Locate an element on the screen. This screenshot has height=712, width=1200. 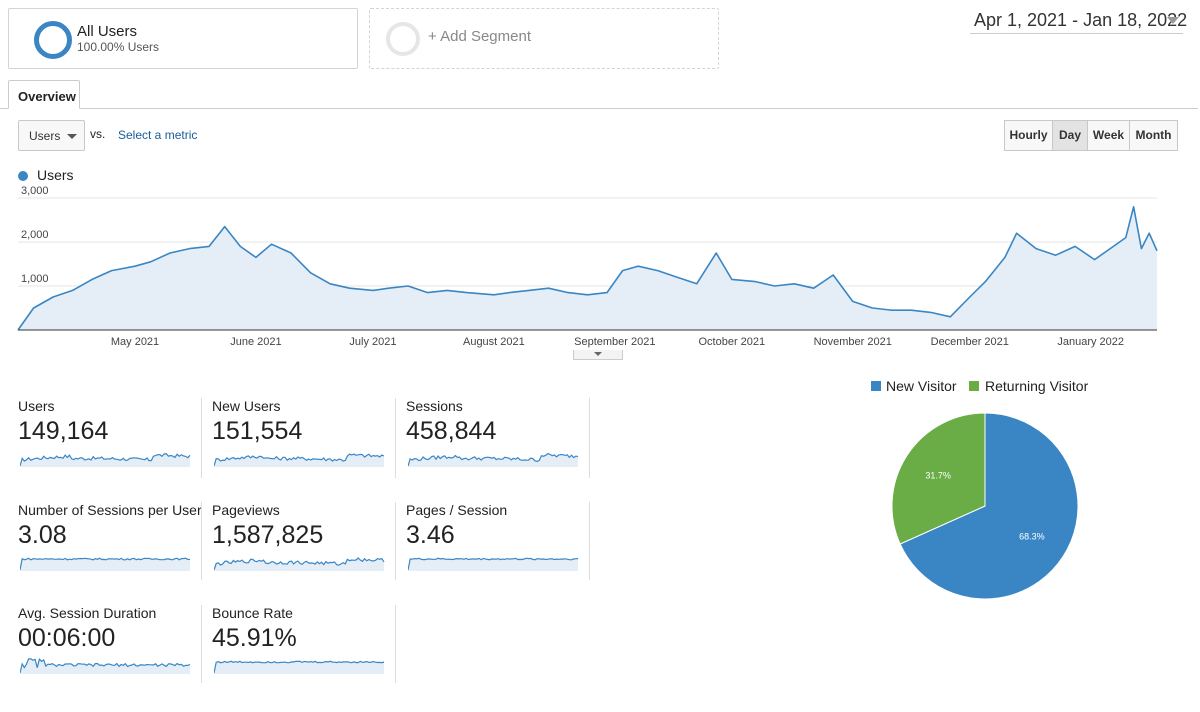
metric-label: New Users is located at coordinates (246, 406).